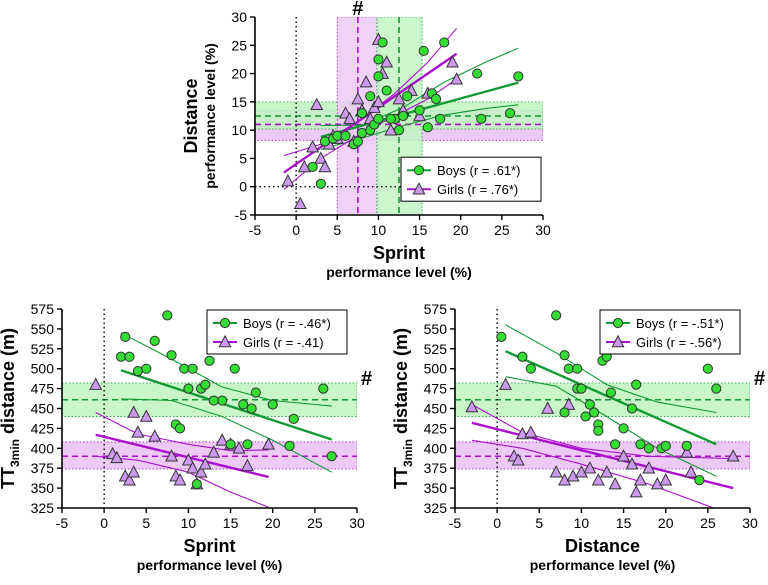  Describe the element at coordinates (43, 508) in the screenshot. I see `y-tick-label: 325` at that location.